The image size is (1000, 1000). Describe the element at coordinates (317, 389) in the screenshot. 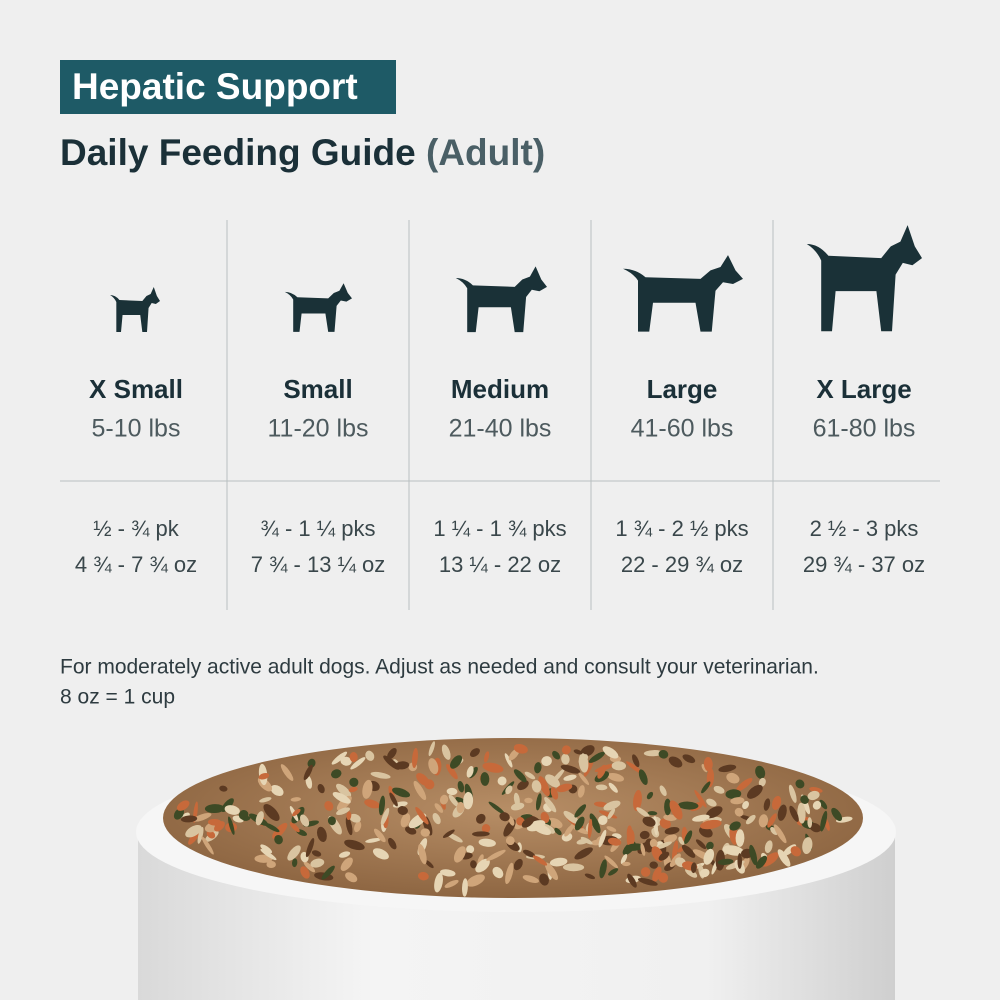

I see `size-label: Small` at that location.